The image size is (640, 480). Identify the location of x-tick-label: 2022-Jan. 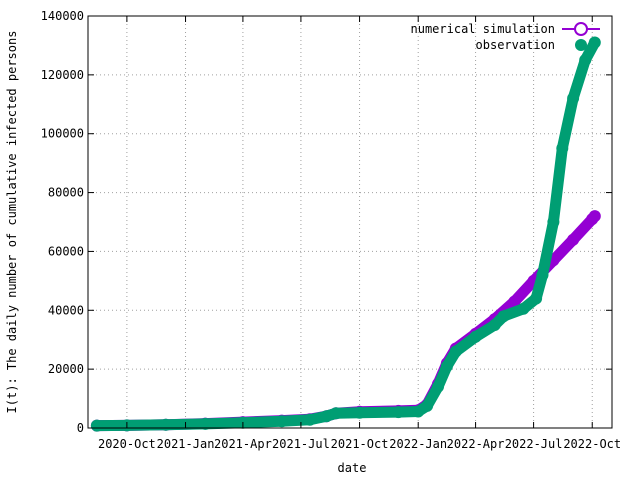
(418, 444).